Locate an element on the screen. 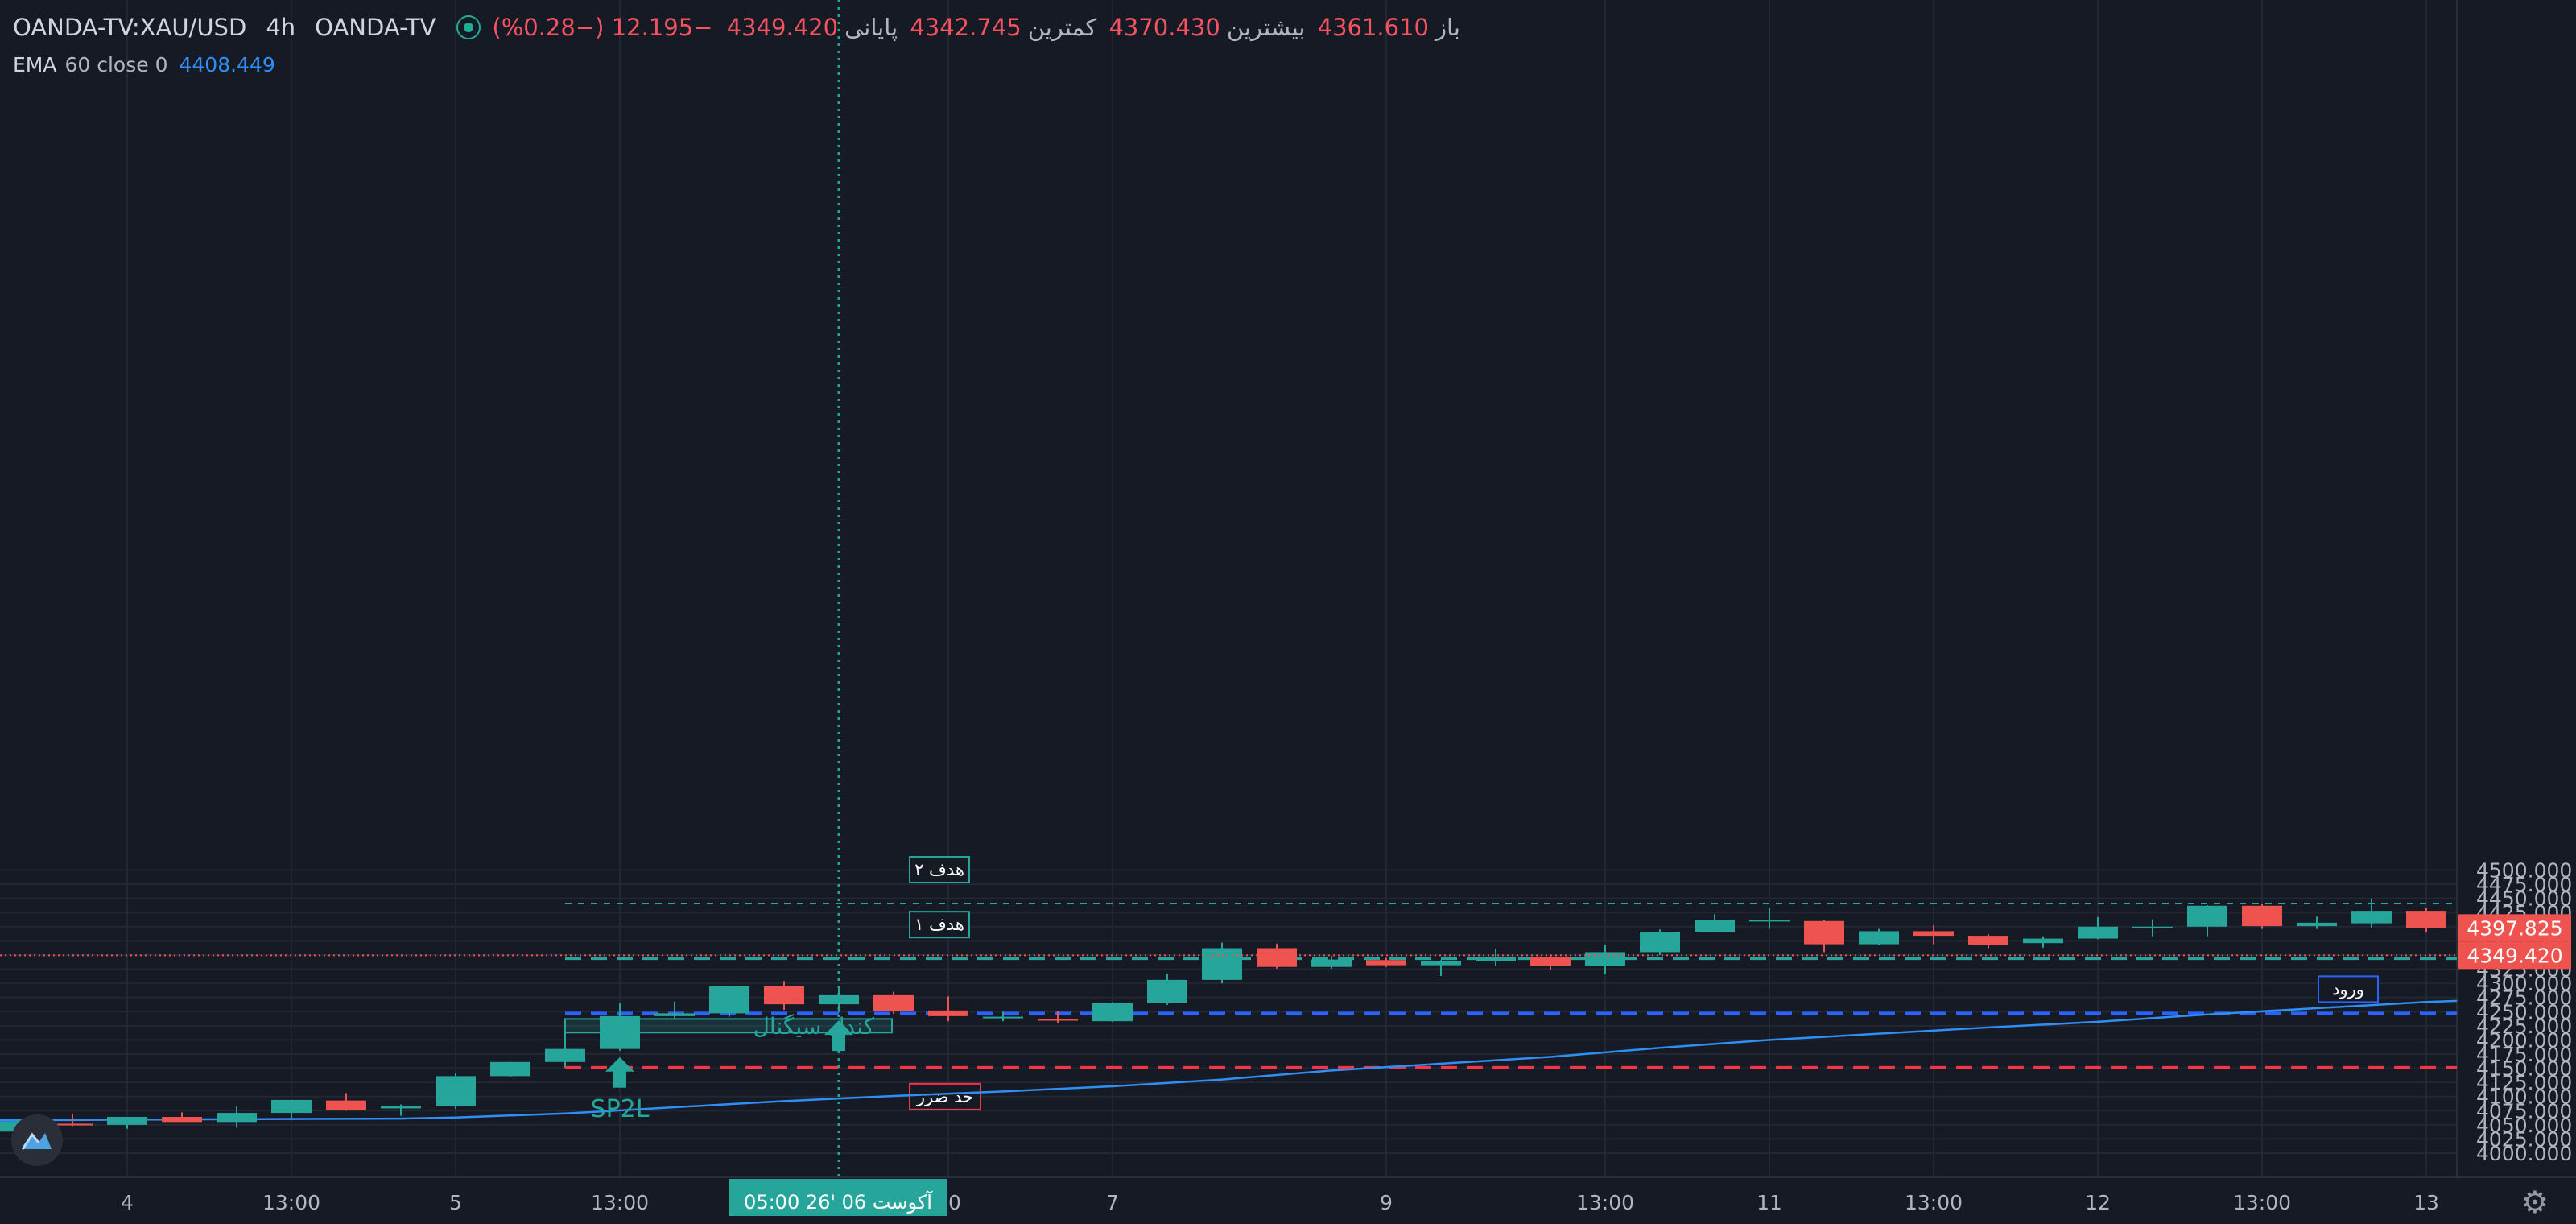 This screenshot has width=2576, height=1224. last-price-tag-box is located at coordinates (2514, 928).